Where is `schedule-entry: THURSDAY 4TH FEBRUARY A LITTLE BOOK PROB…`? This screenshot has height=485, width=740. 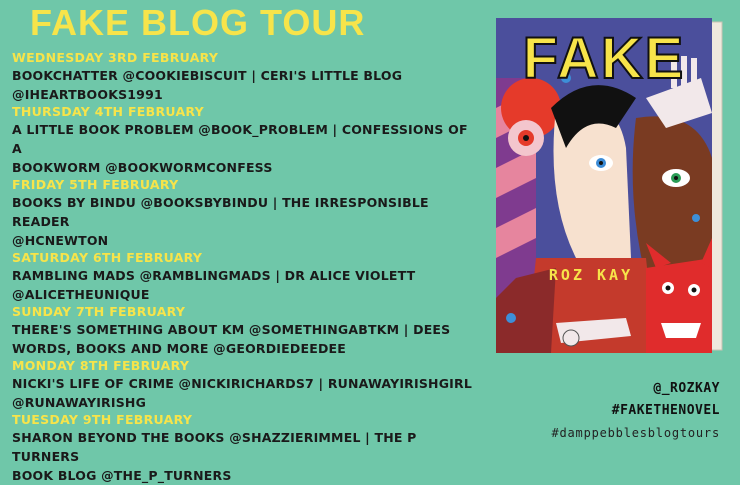 schedule-entry: THURSDAY 4TH FEBRUARY A LITTLE BOOK PROB… is located at coordinates (247, 140).